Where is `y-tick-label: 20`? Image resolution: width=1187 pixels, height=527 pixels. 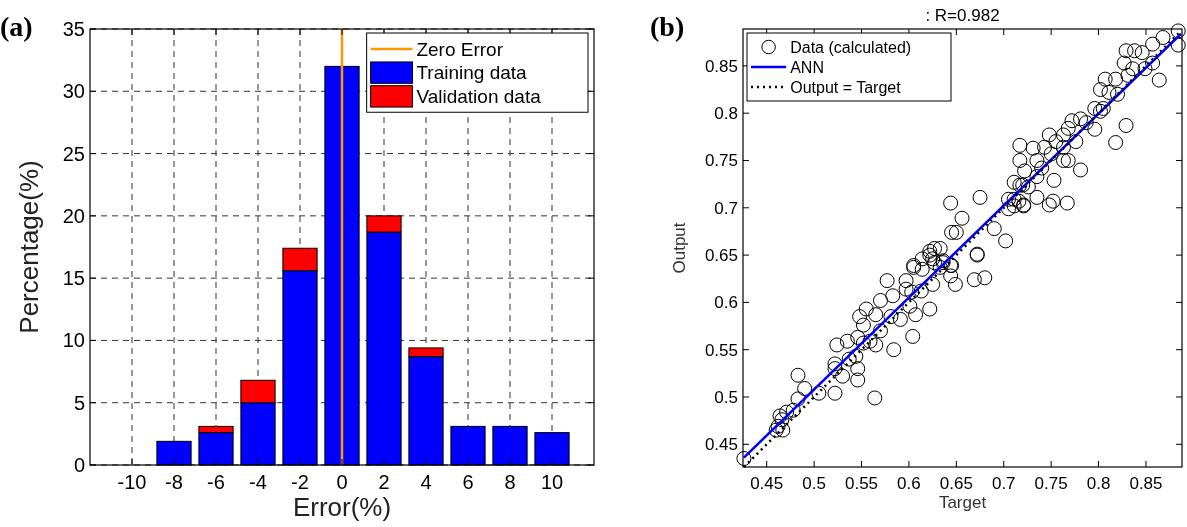
y-tick-label: 20 is located at coordinates (73, 215).